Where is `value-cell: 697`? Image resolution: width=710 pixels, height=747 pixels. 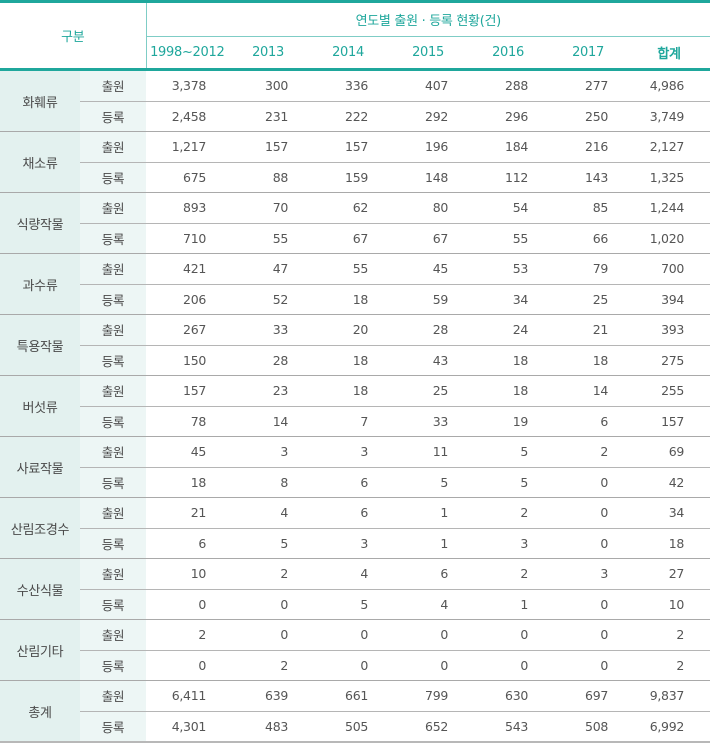 value-cell: 697 is located at coordinates (588, 696).